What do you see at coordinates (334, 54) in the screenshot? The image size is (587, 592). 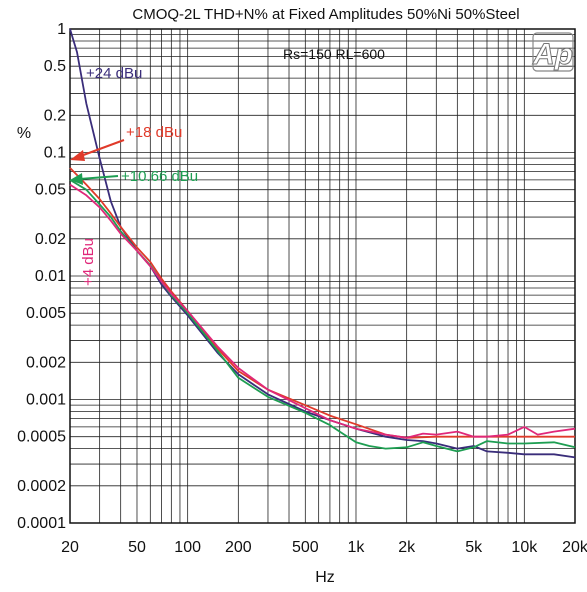 I see `conditions-text: Rs=150 RL=600` at bounding box center [334, 54].